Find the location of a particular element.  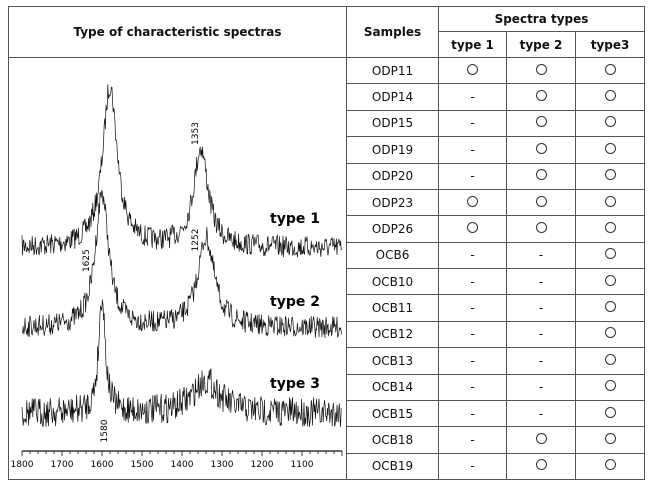

x-tick-label: 1700 is located at coordinates (61, 465).